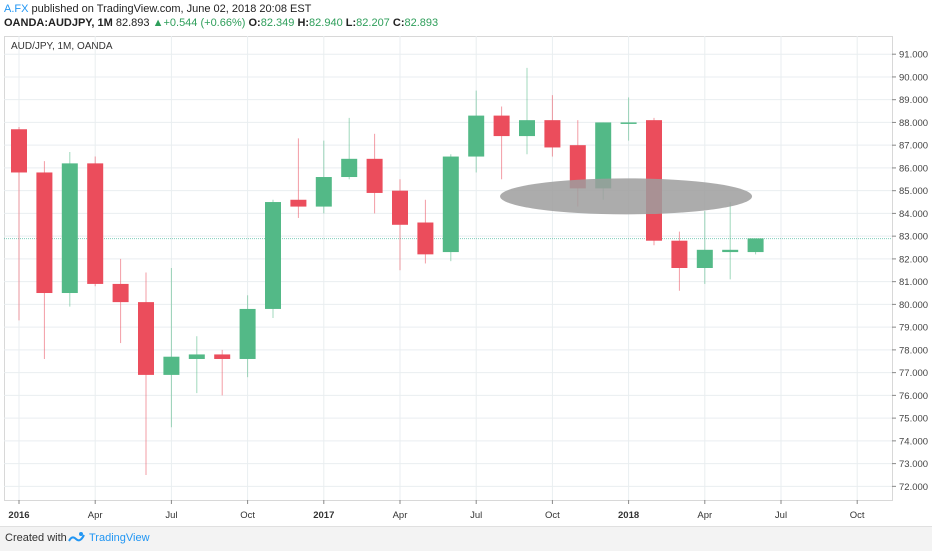  I want to click on highlight-ellipse, so click(626, 196).